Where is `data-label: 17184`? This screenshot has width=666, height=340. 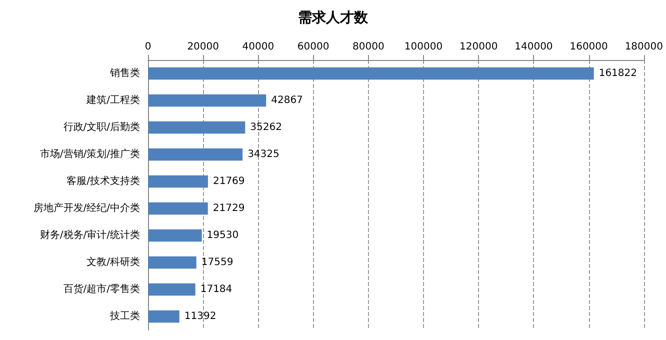 data-label: 17184 is located at coordinates (216, 289).